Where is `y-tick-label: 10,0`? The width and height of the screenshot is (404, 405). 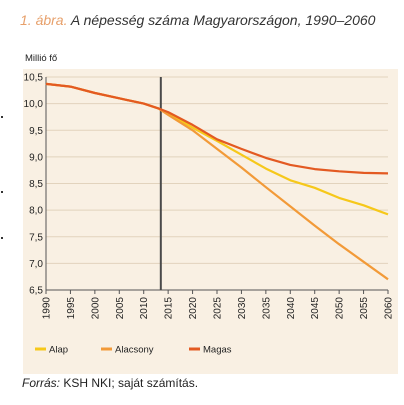
y-tick-label: 10,0 is located at coordinates (34, 104).